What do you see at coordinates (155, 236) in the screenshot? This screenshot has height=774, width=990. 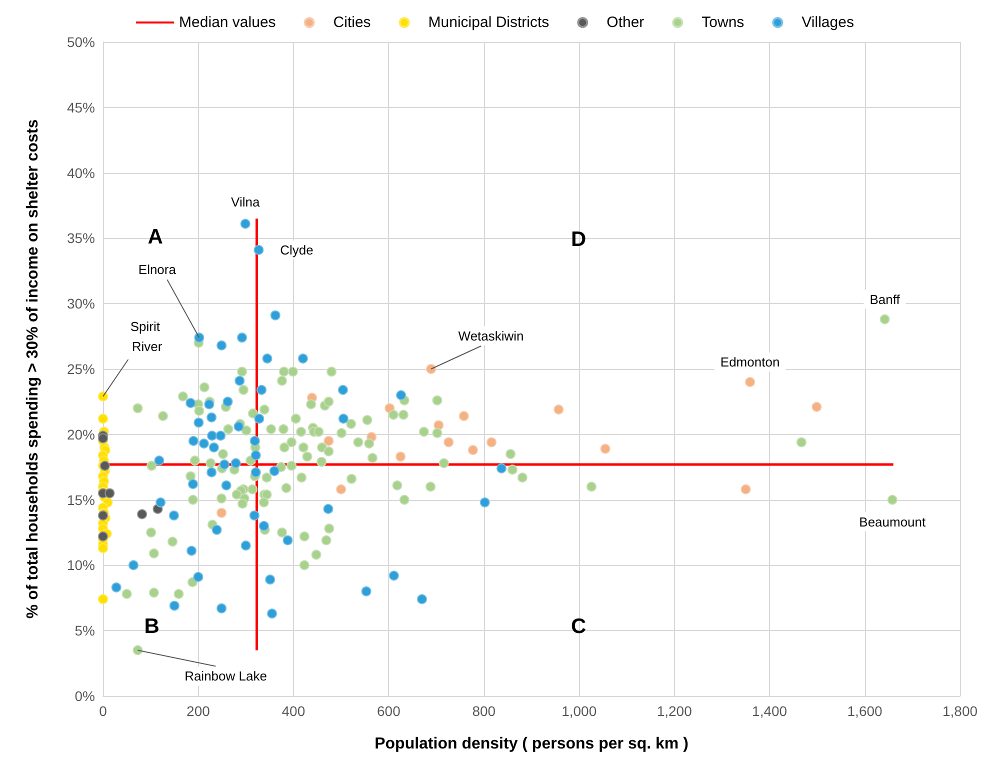 I see `annotation: A` at bounding box center [155, 236].